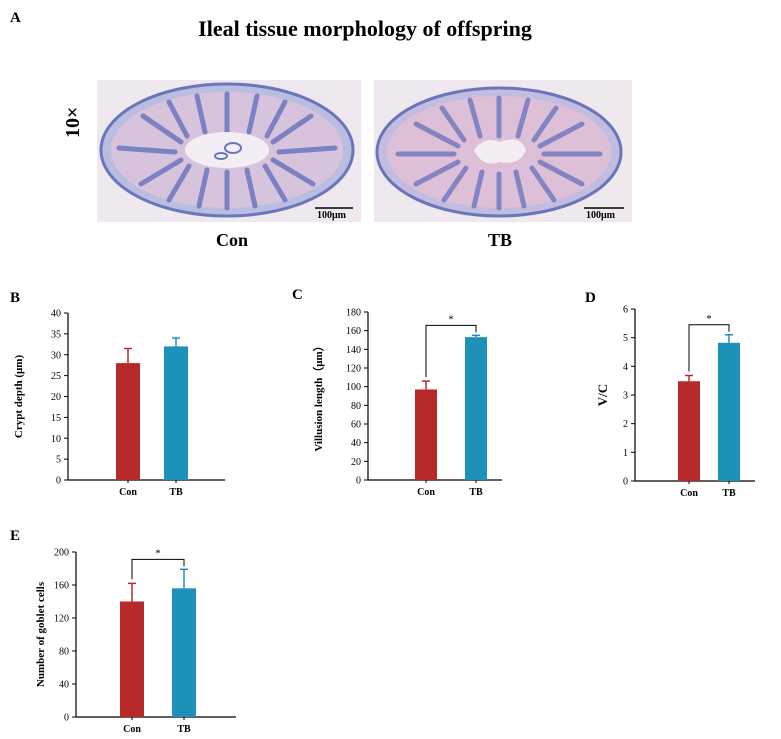 This screenshot has height=739, width=781. I want to click on y-tick-label: 25, so click(56, 376).